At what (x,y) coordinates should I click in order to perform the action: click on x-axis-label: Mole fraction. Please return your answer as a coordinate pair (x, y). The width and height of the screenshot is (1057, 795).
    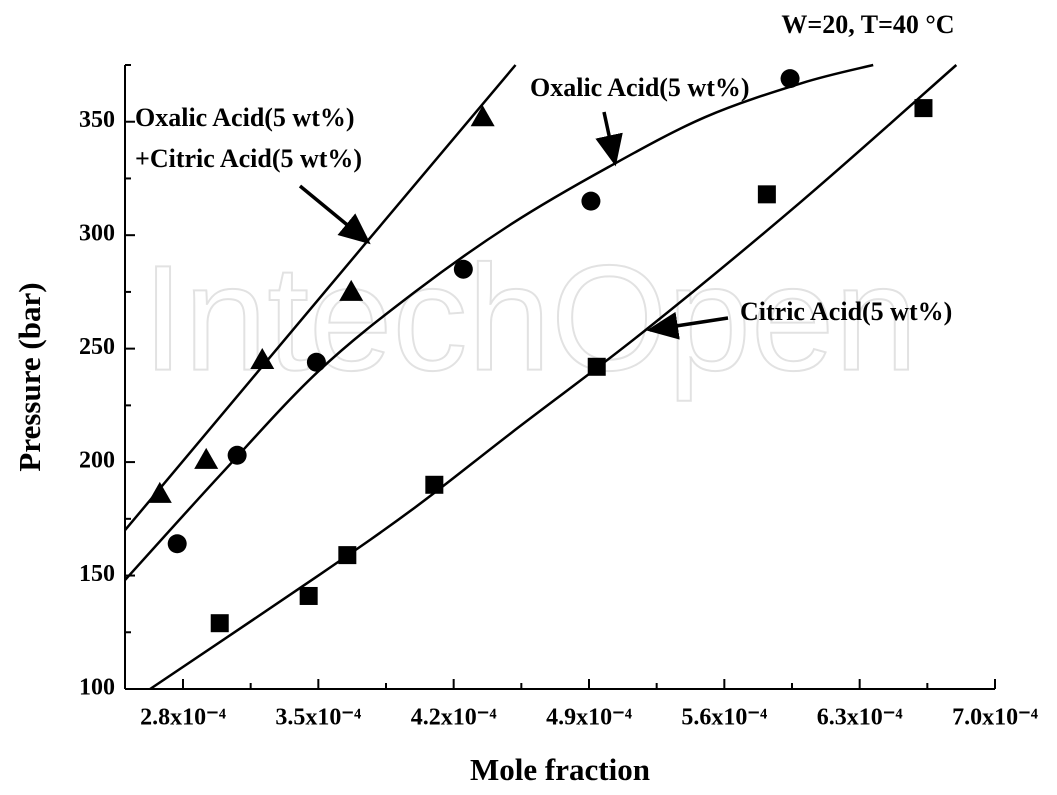
    Looking at the image, I should click on (560, 769).